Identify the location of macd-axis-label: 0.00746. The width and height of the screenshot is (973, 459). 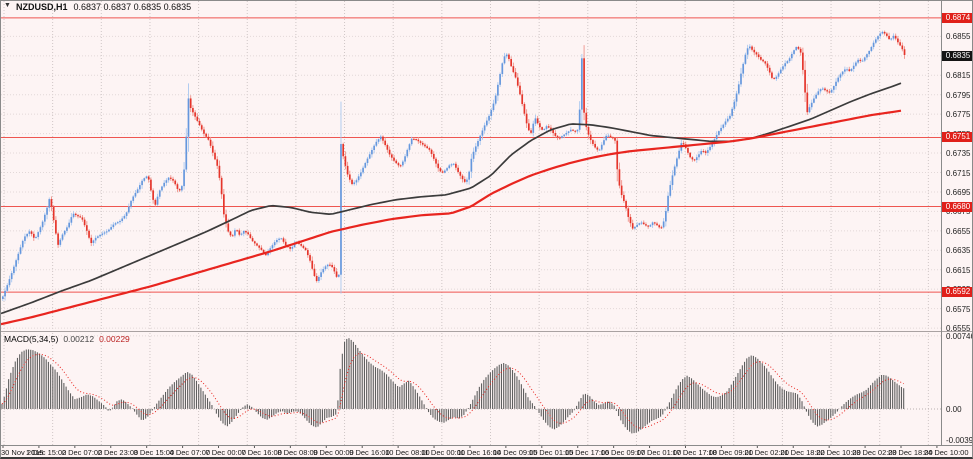
(959, 336).